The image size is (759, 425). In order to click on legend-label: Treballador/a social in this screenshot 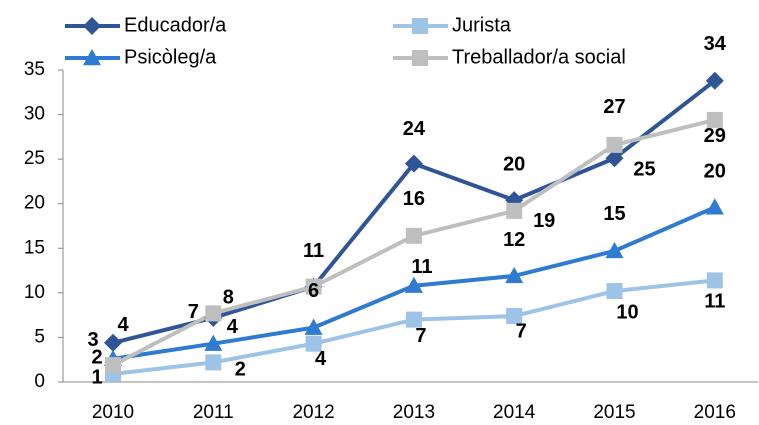, I will do `click(539, 57)`.